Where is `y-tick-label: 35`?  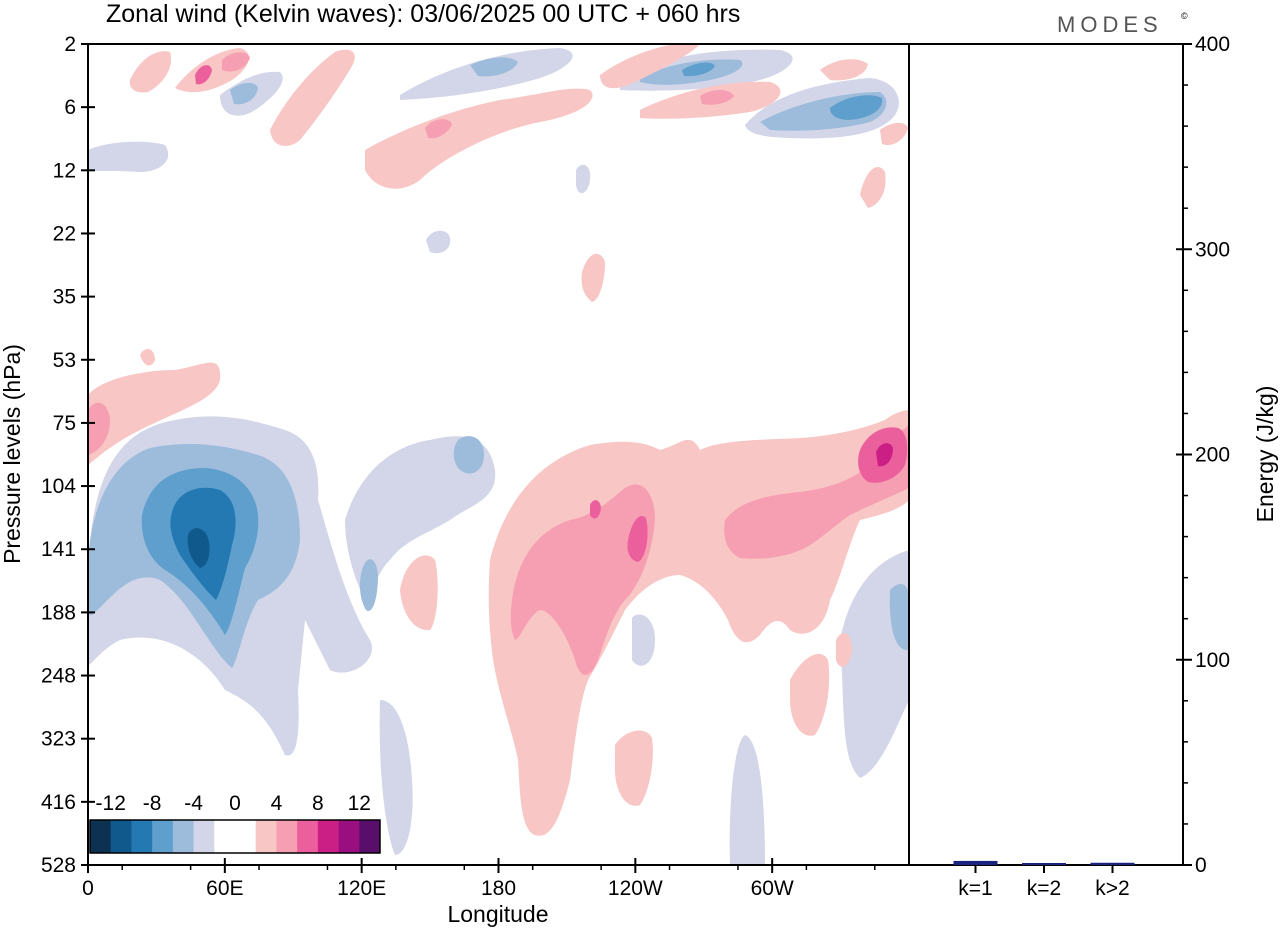
y-tick-label: 35 is located at coordinates (64, 297).